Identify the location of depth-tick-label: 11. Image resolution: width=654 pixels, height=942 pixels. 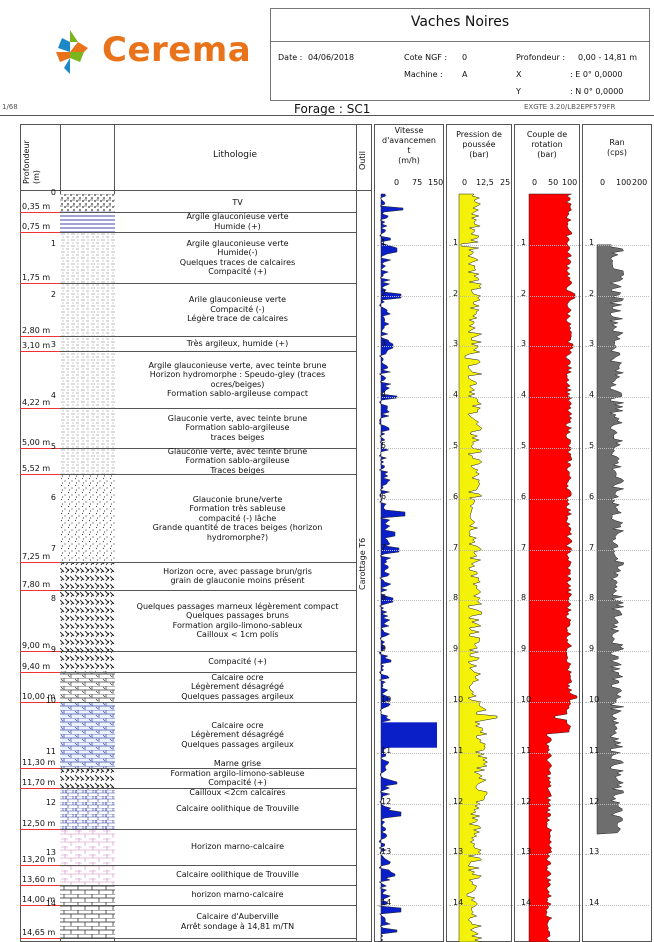
(50, 751).